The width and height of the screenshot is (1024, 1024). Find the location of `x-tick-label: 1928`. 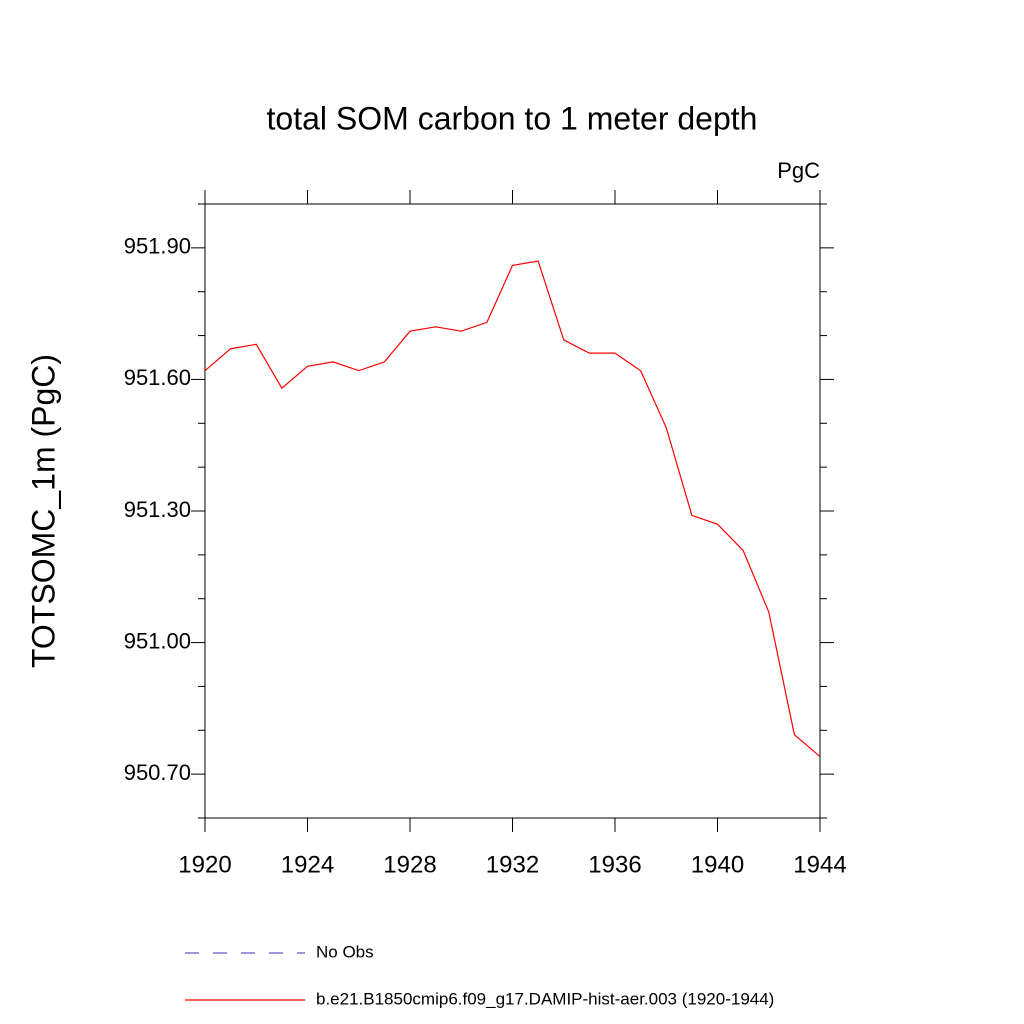

x-tick-label: 1928 is located at coordinates (409, 864).